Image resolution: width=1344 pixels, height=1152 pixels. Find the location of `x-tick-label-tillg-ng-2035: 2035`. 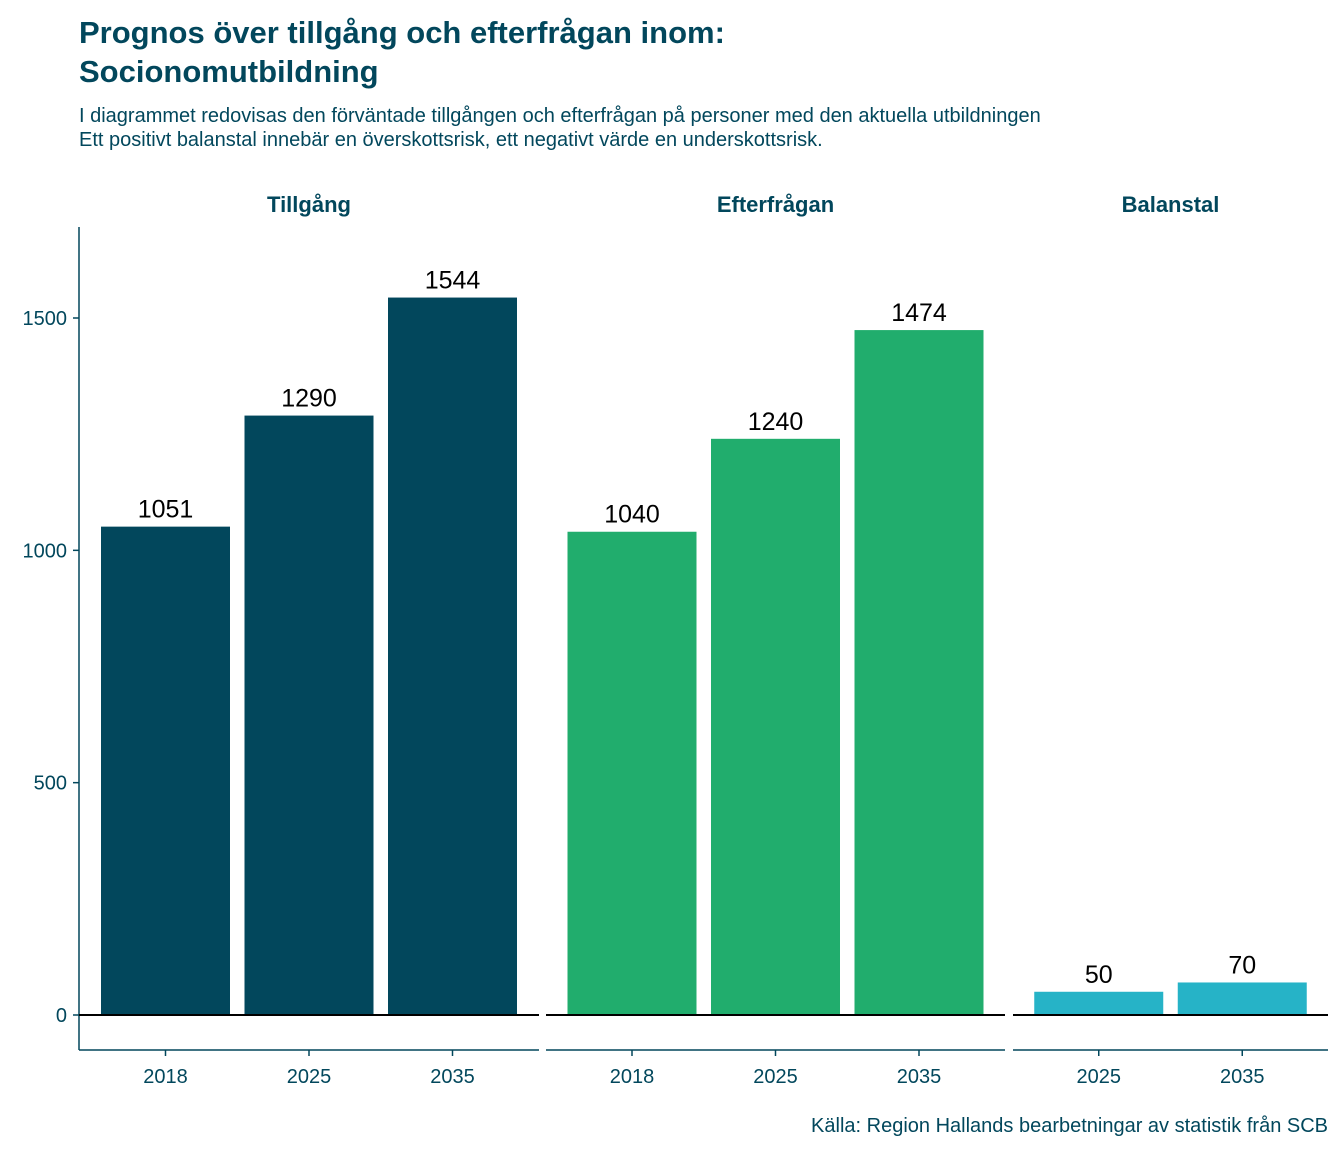

x-tick-label-tillg-ng-2035: 2035 is located at coordinates (452, 1077).